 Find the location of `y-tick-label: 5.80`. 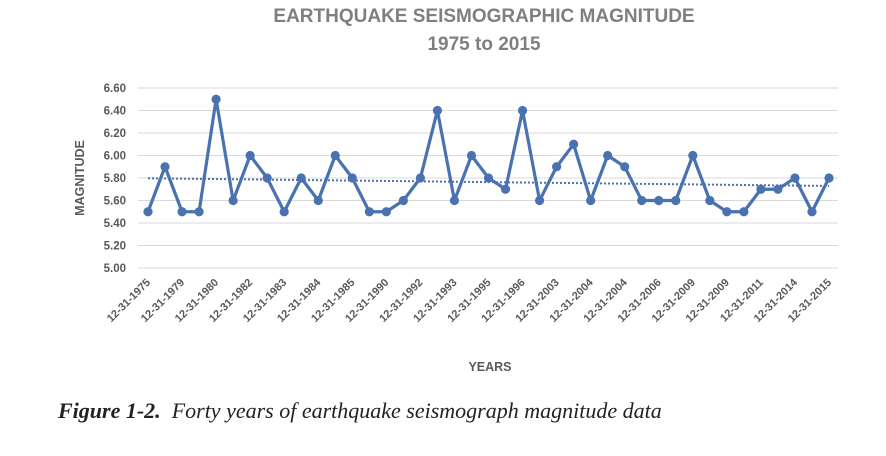

y-tick-label: 5.80 is located at coordinates (115, 179).